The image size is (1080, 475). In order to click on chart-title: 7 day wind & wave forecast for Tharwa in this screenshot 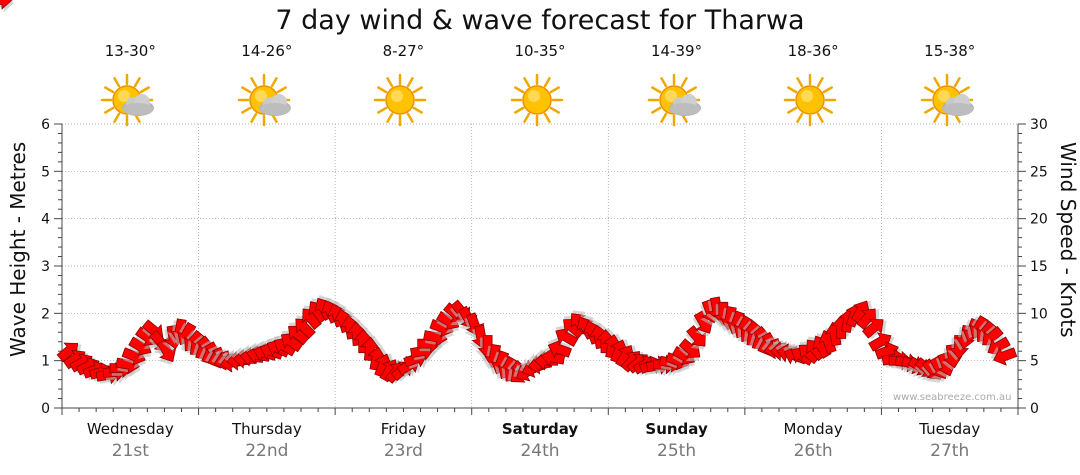, I will do `click(540, 20)`.